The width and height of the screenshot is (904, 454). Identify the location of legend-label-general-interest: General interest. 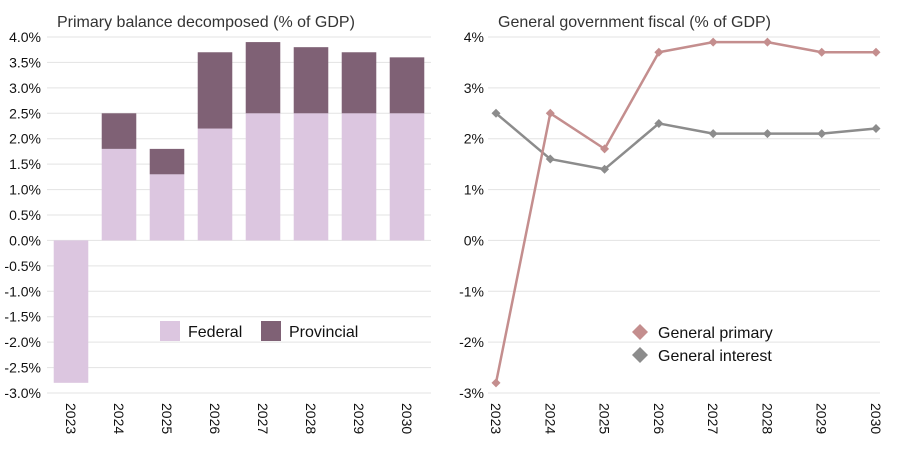
(715, 356).